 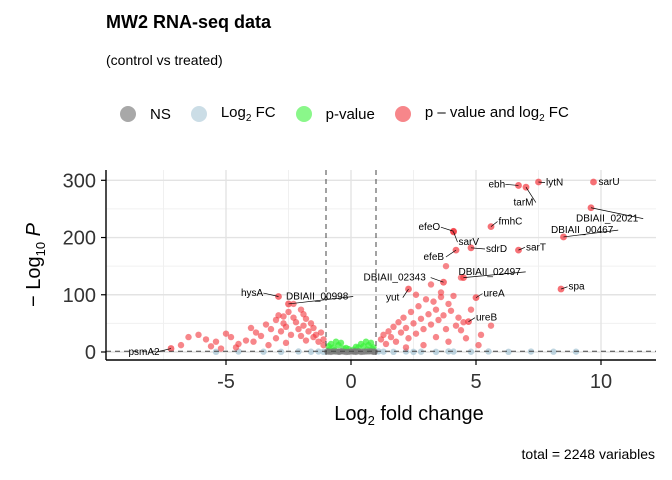 What do you see at coordinates (252, 293) in the screenshot?
I see `gene-label-hysa: hysA` at bounding box center [252, 293].